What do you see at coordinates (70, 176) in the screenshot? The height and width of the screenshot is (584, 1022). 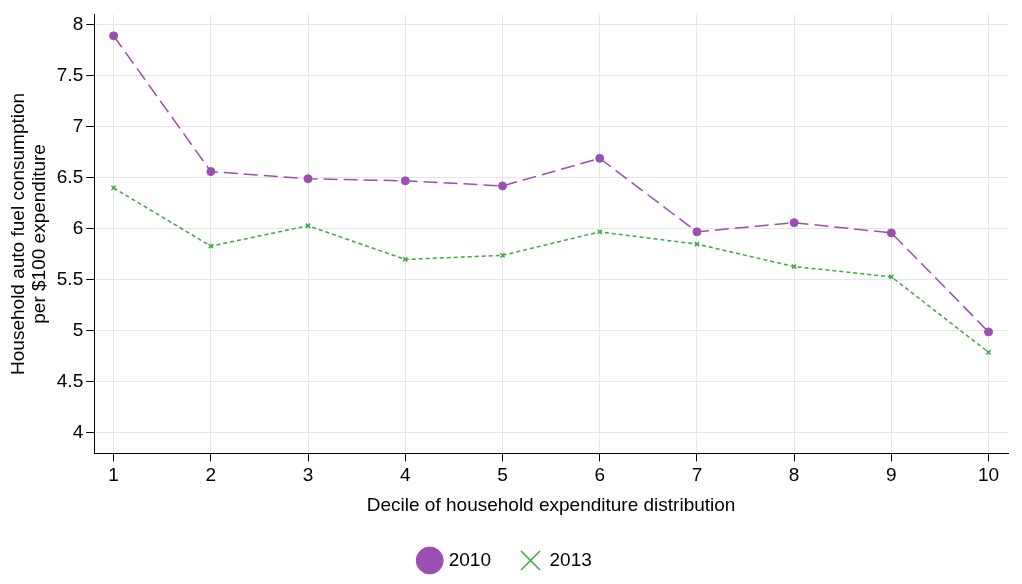 I see `y-tick-label: 6.5` at bounding box center [70, 176].